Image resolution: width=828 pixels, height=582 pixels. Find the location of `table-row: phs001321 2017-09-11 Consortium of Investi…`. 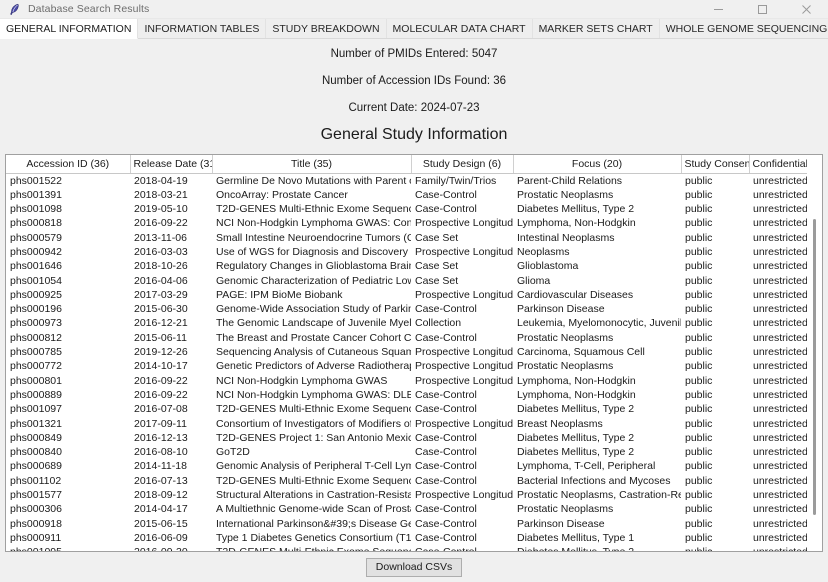

table-row: phs001321 2017-09-11 Consortium of Investi… is located at coordinates (406, 424).